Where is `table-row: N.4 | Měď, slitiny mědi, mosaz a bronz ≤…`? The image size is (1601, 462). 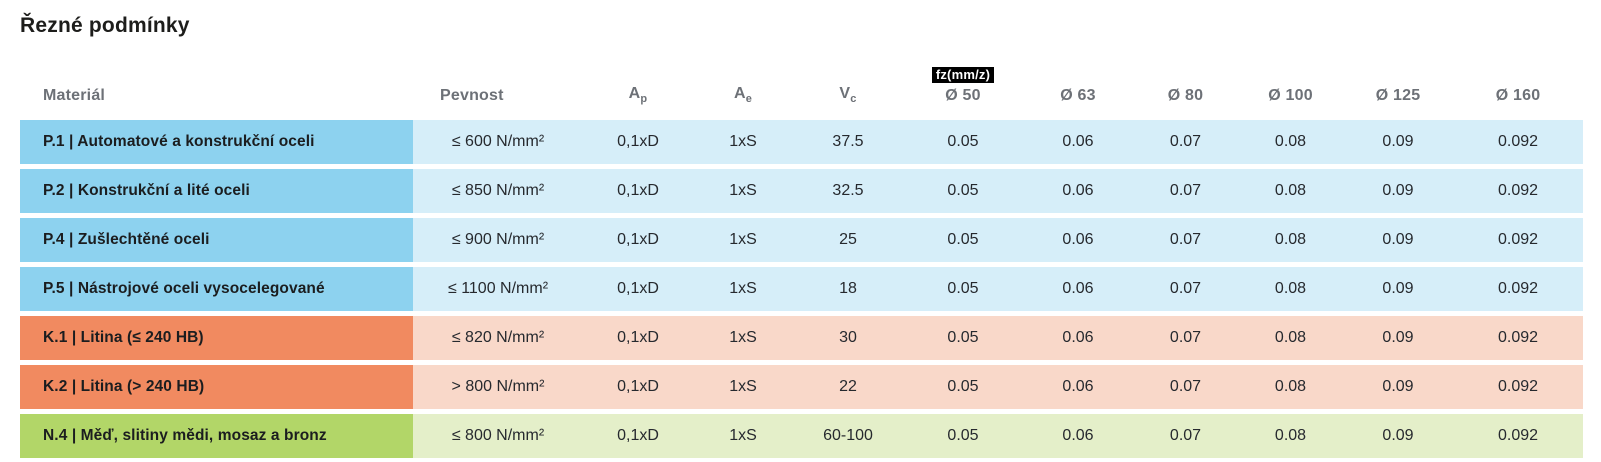
table-row: N.4 | Měď, slitiny mědi, mosaz a bronz ≤… is located at coordinates (801, 436).